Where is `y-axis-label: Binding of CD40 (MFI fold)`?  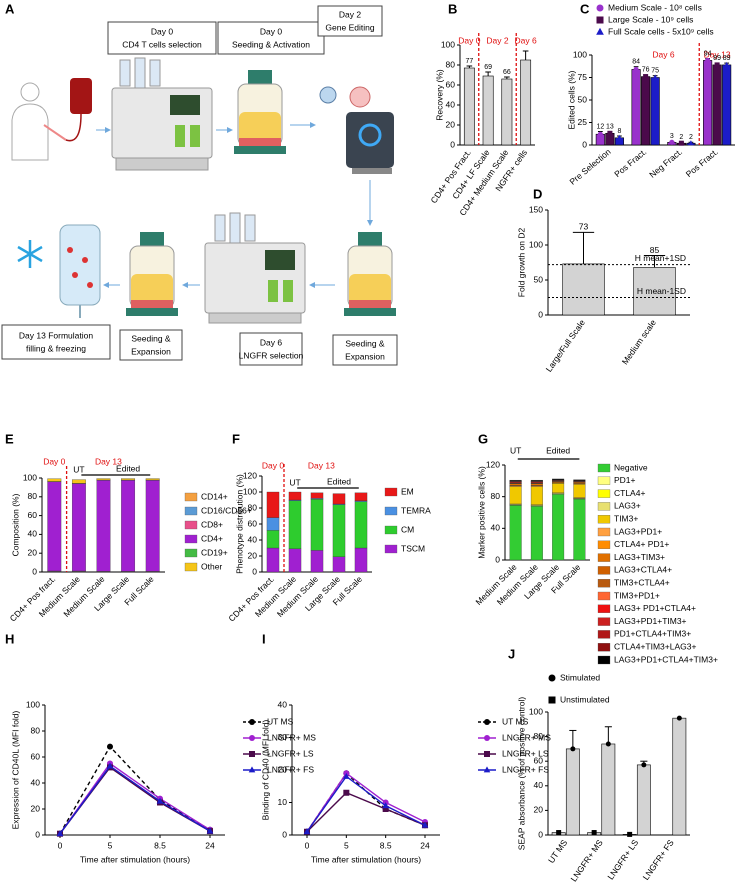
y-axis-label: Binding of CD40 (MFI fold) is located at coordinates (265, 770).